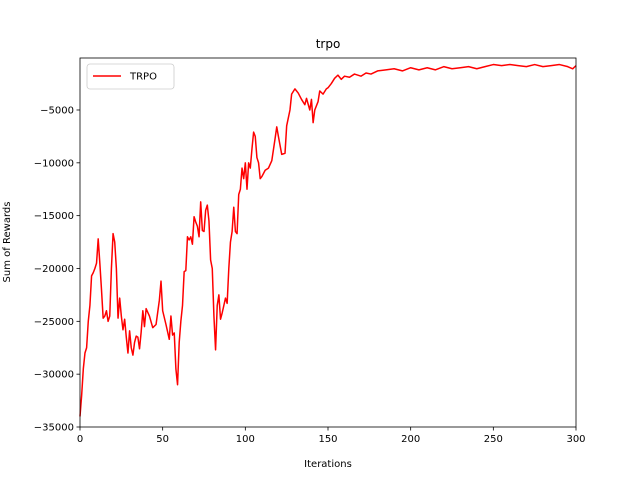 This screenshot has height=480, width=640. I want to click on x-axis-label: Iterations, so click(328, 464).